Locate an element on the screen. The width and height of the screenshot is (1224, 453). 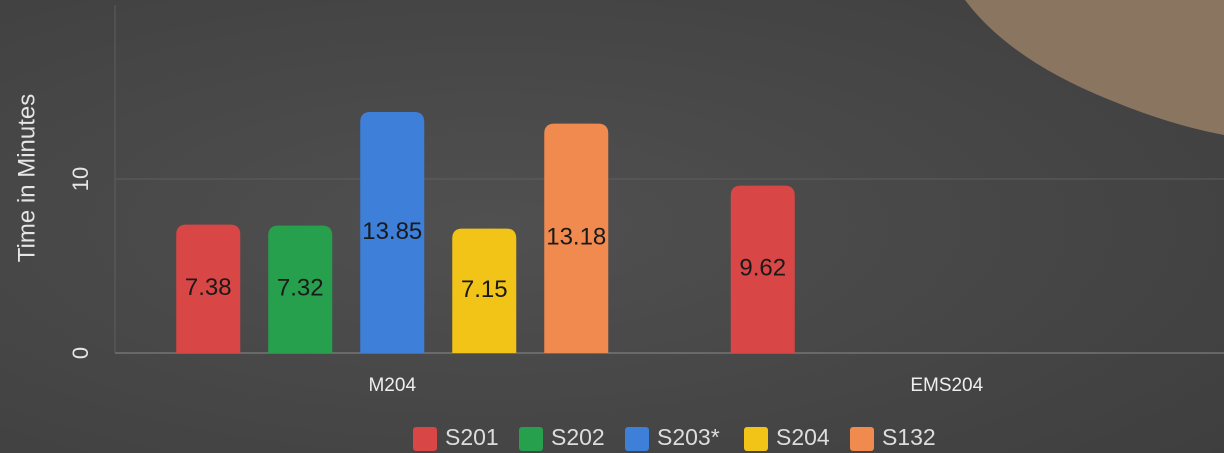
value-label: 9.62 is located at coordinates (762, 268).